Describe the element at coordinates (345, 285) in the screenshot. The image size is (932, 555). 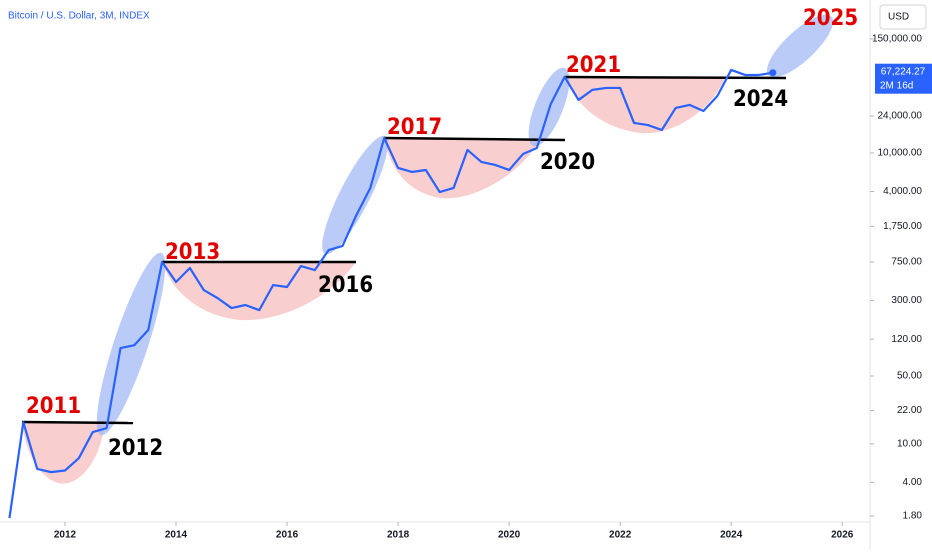
I see `annotation: 2016` at that location.